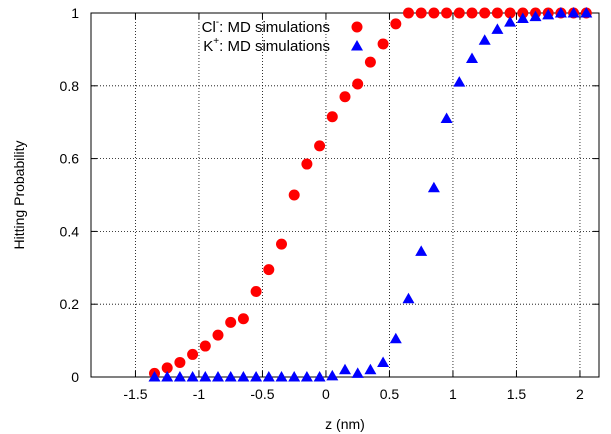  I want to click on y-tick-label: 0.2, so click(70, 304).